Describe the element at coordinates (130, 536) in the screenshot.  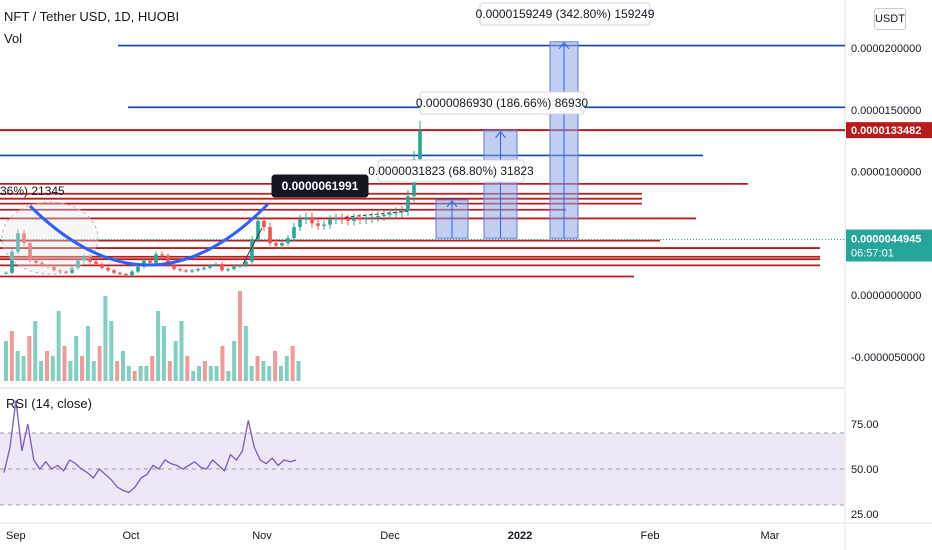
I see `time-label: Oct` at that location.